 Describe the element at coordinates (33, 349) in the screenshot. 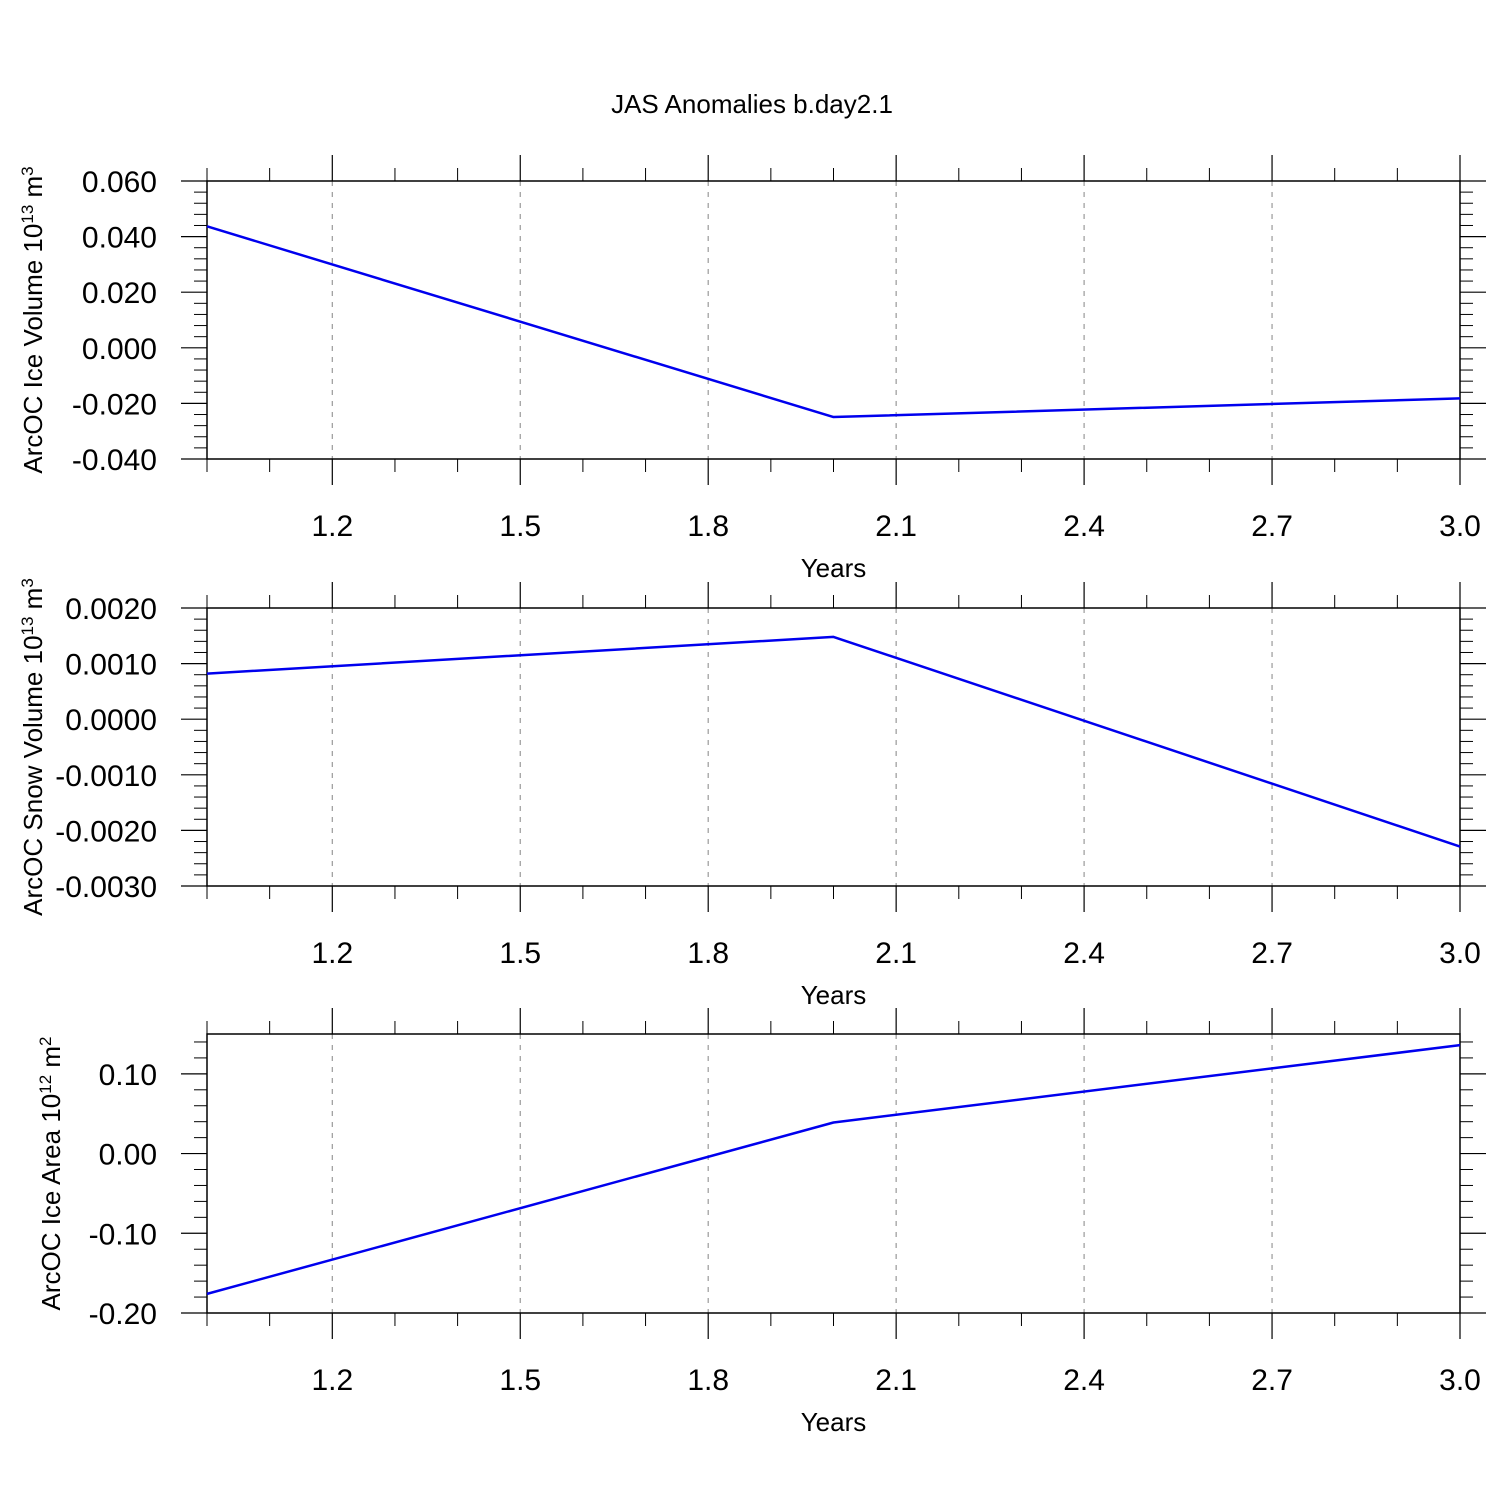

I see `y-axis-label-part: ArcOC Ice Volume 10` at that location.